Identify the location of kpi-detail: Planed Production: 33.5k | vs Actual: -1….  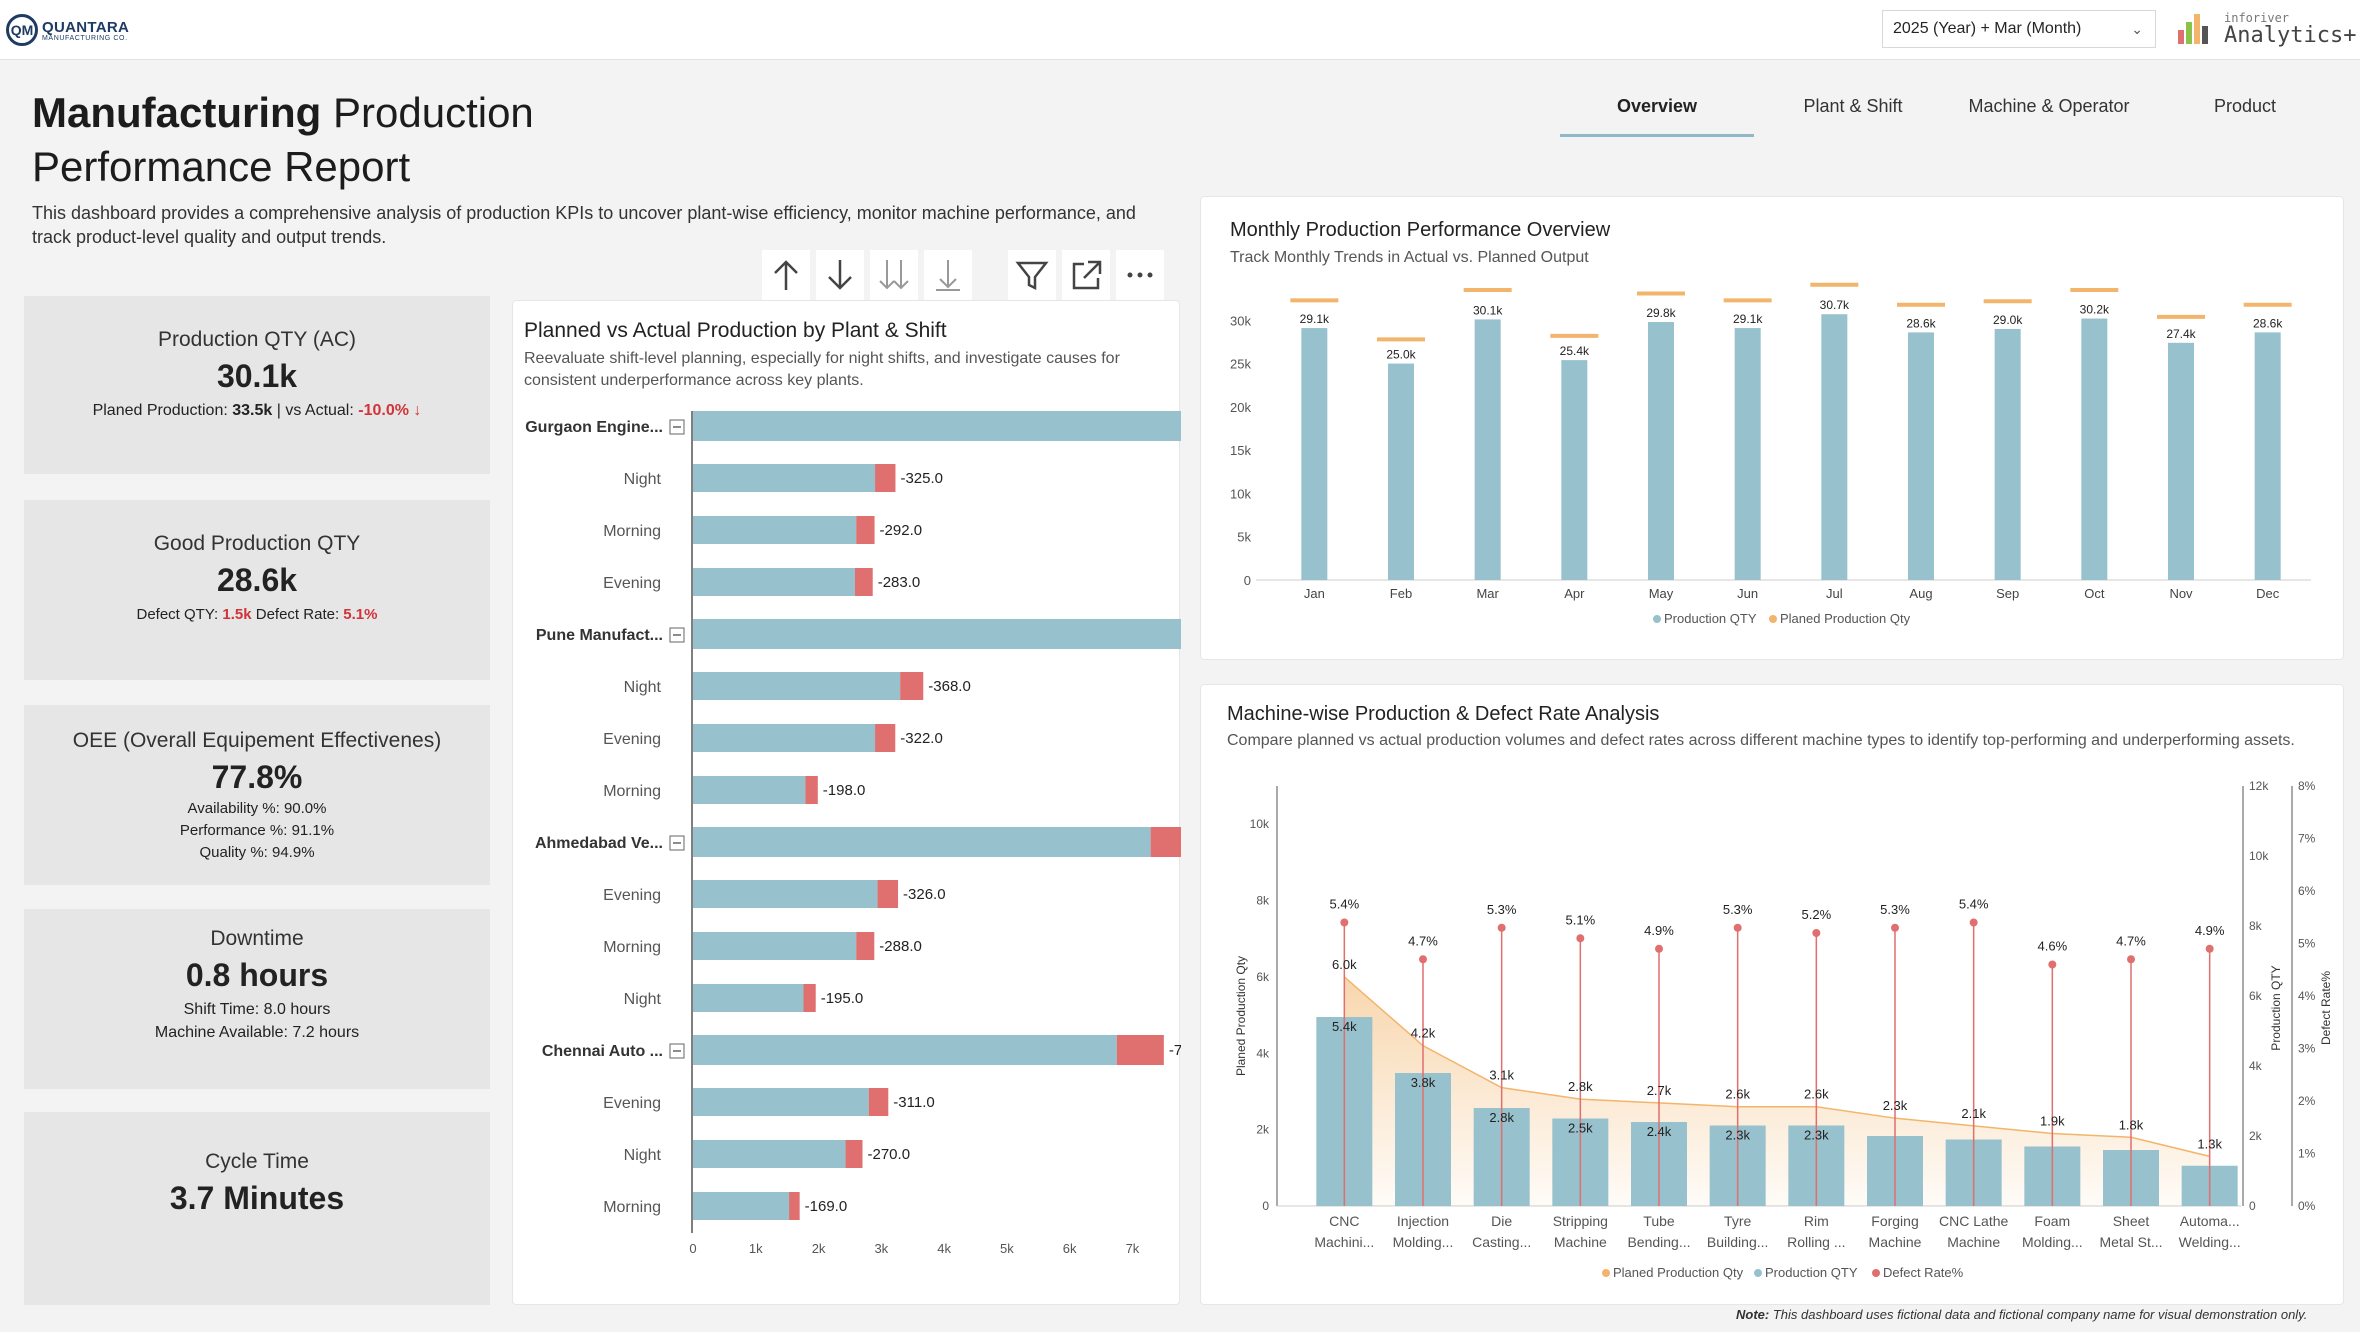
(257, 410).